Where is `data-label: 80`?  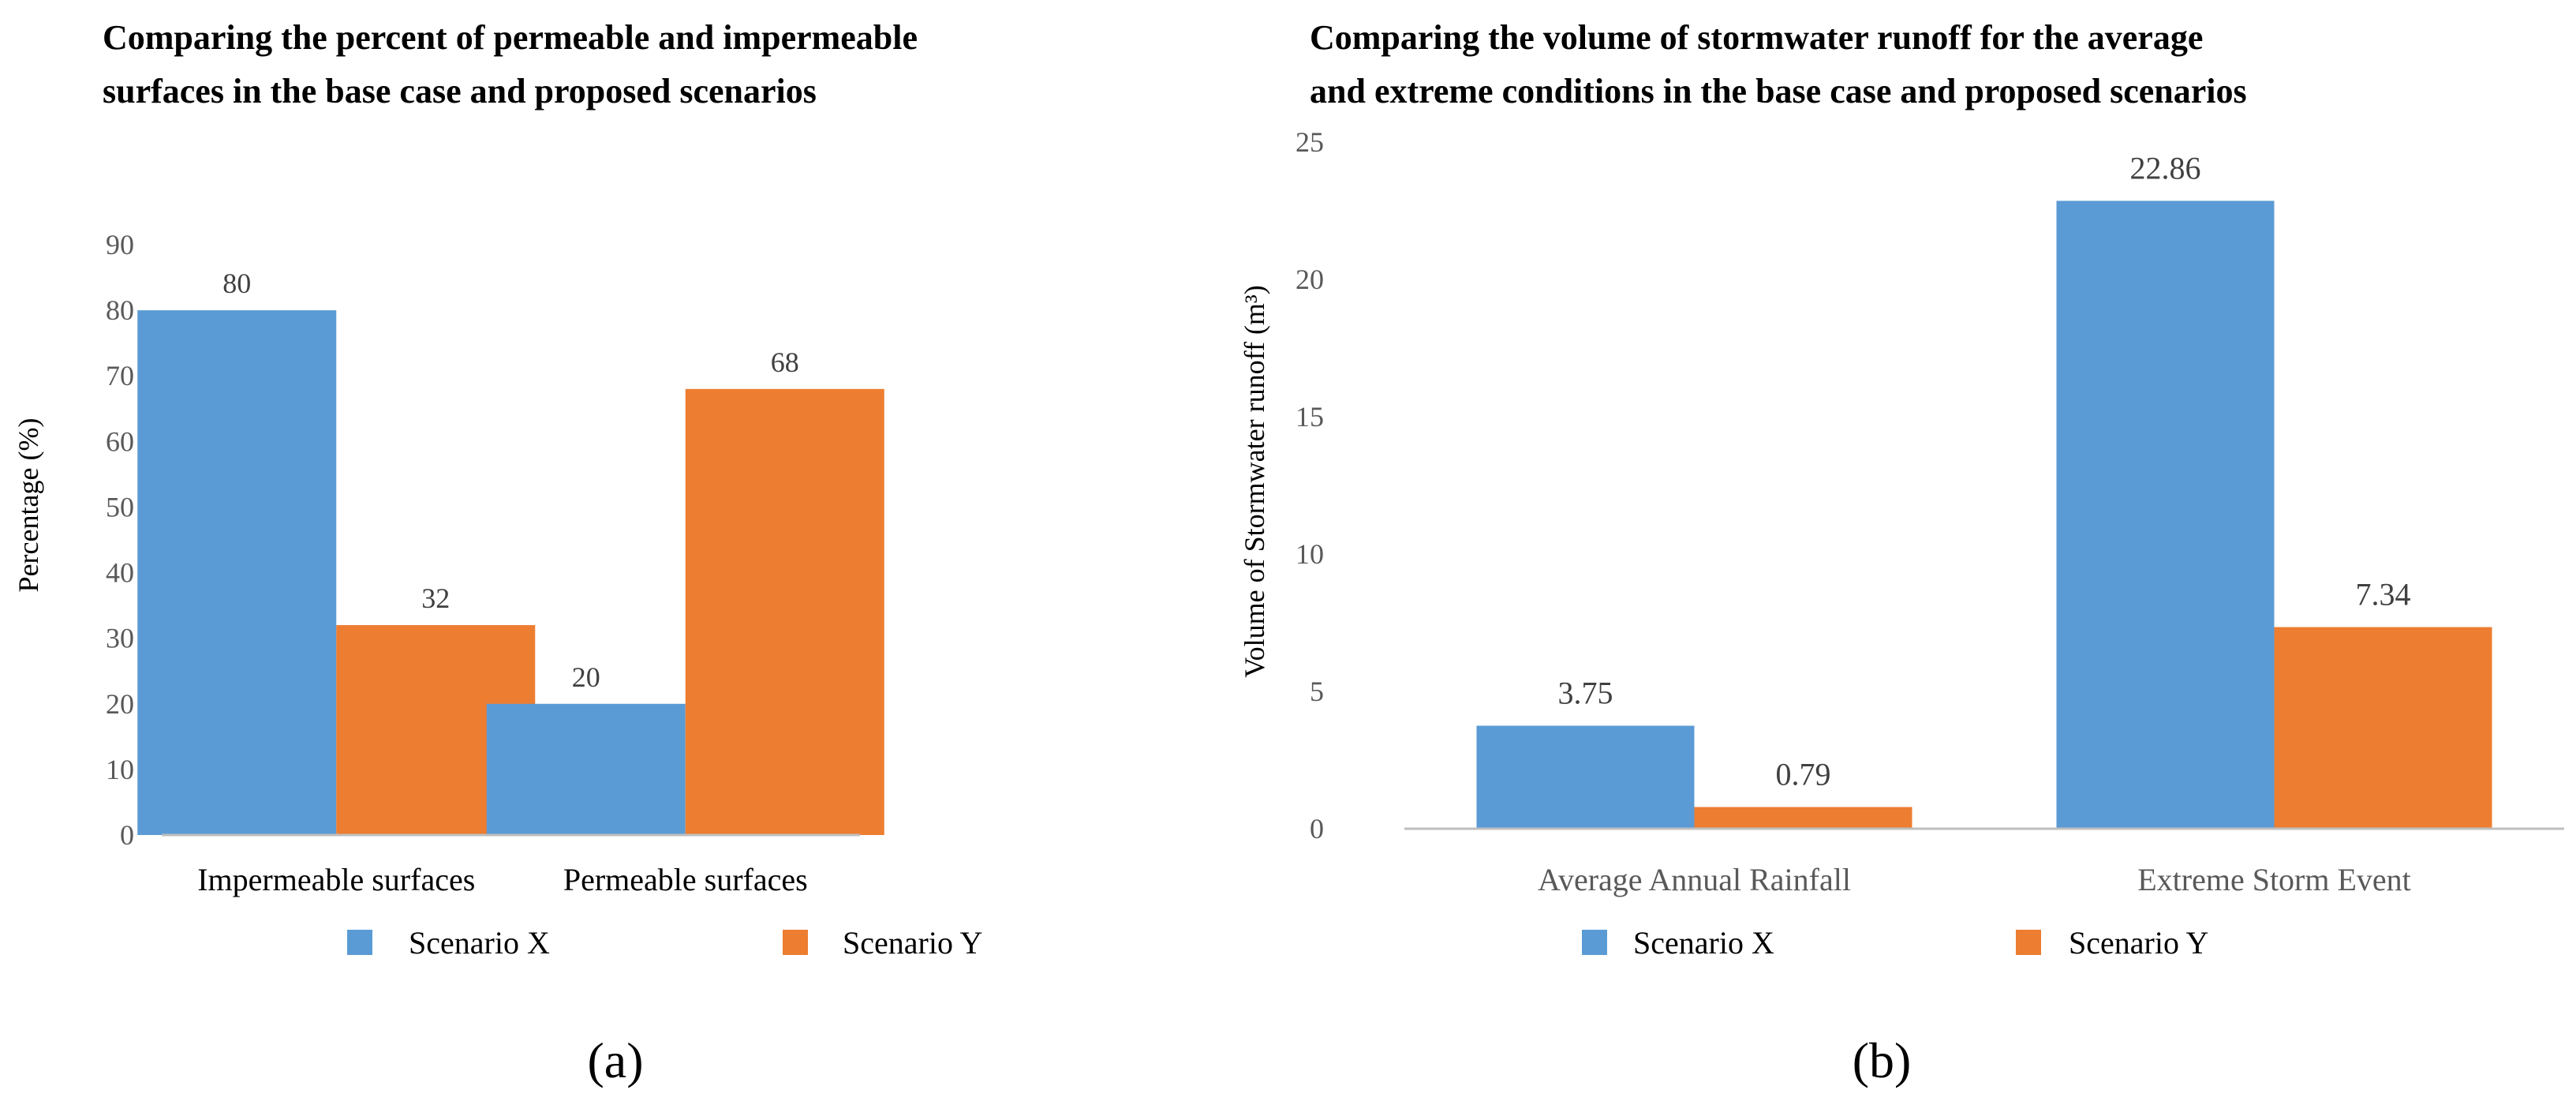
data-label: 80 is located at coordinates (236, 283).